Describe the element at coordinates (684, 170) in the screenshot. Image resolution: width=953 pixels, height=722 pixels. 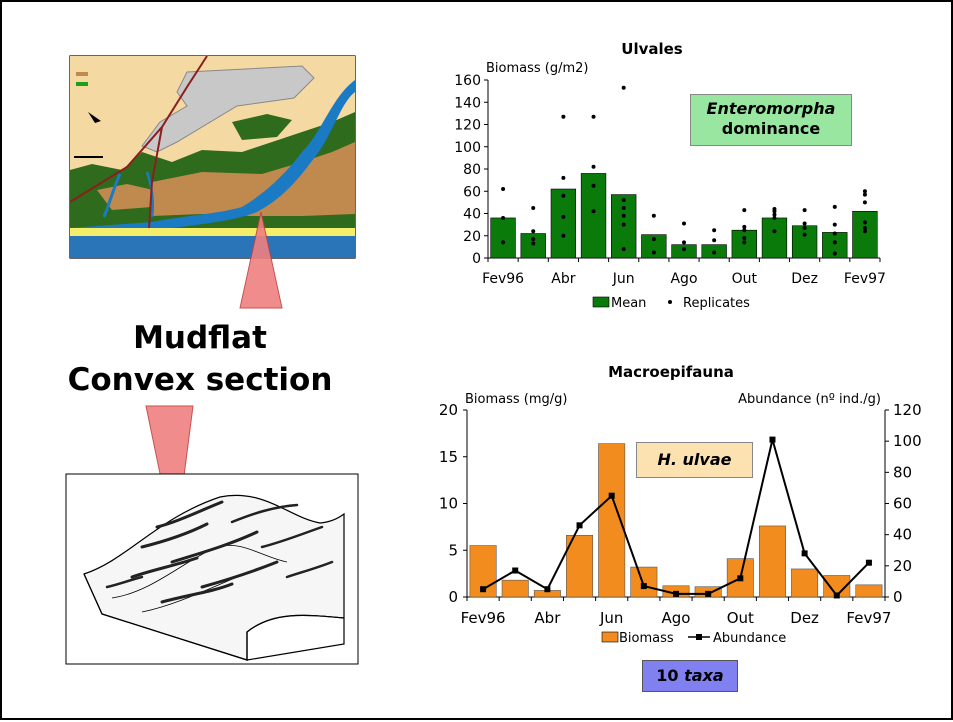
I see `ulvales-replicates` at that location.